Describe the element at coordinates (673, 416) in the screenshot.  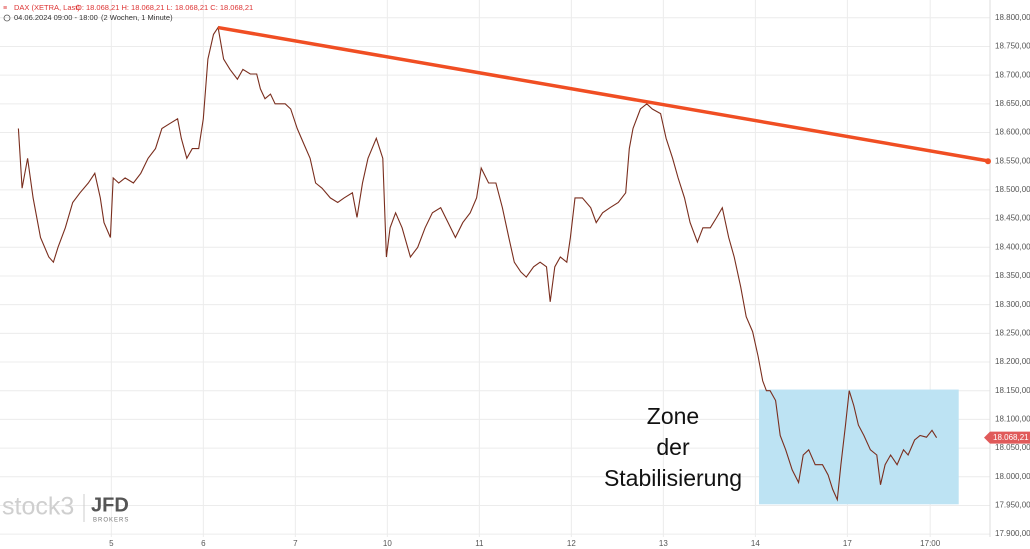
I see `zone-label: Zone` at that location.